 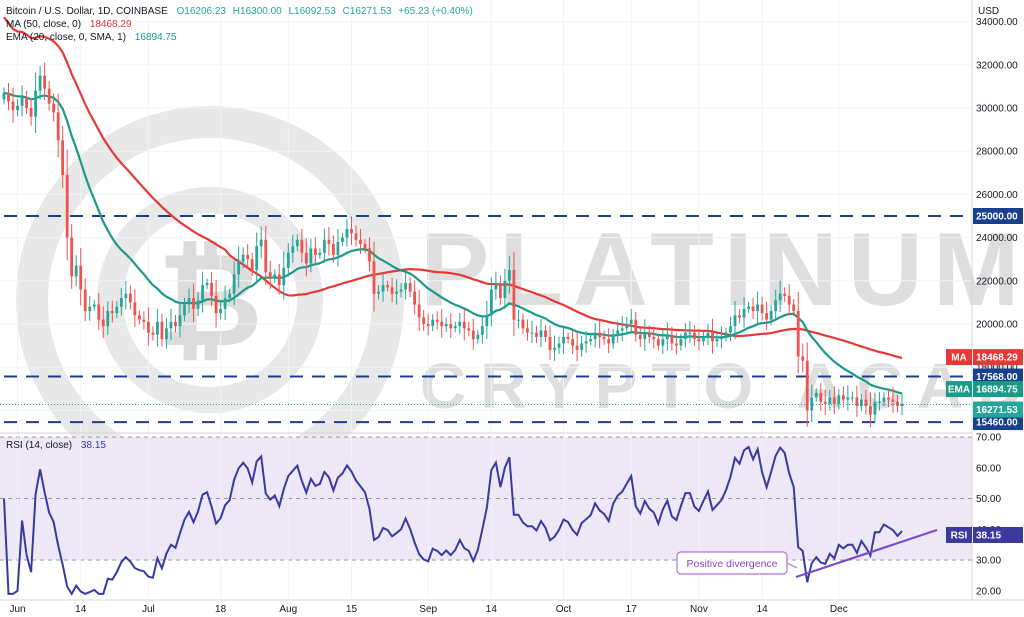 I want to click on rsi-tick-label: 20.00, so click(x=988, y=591).